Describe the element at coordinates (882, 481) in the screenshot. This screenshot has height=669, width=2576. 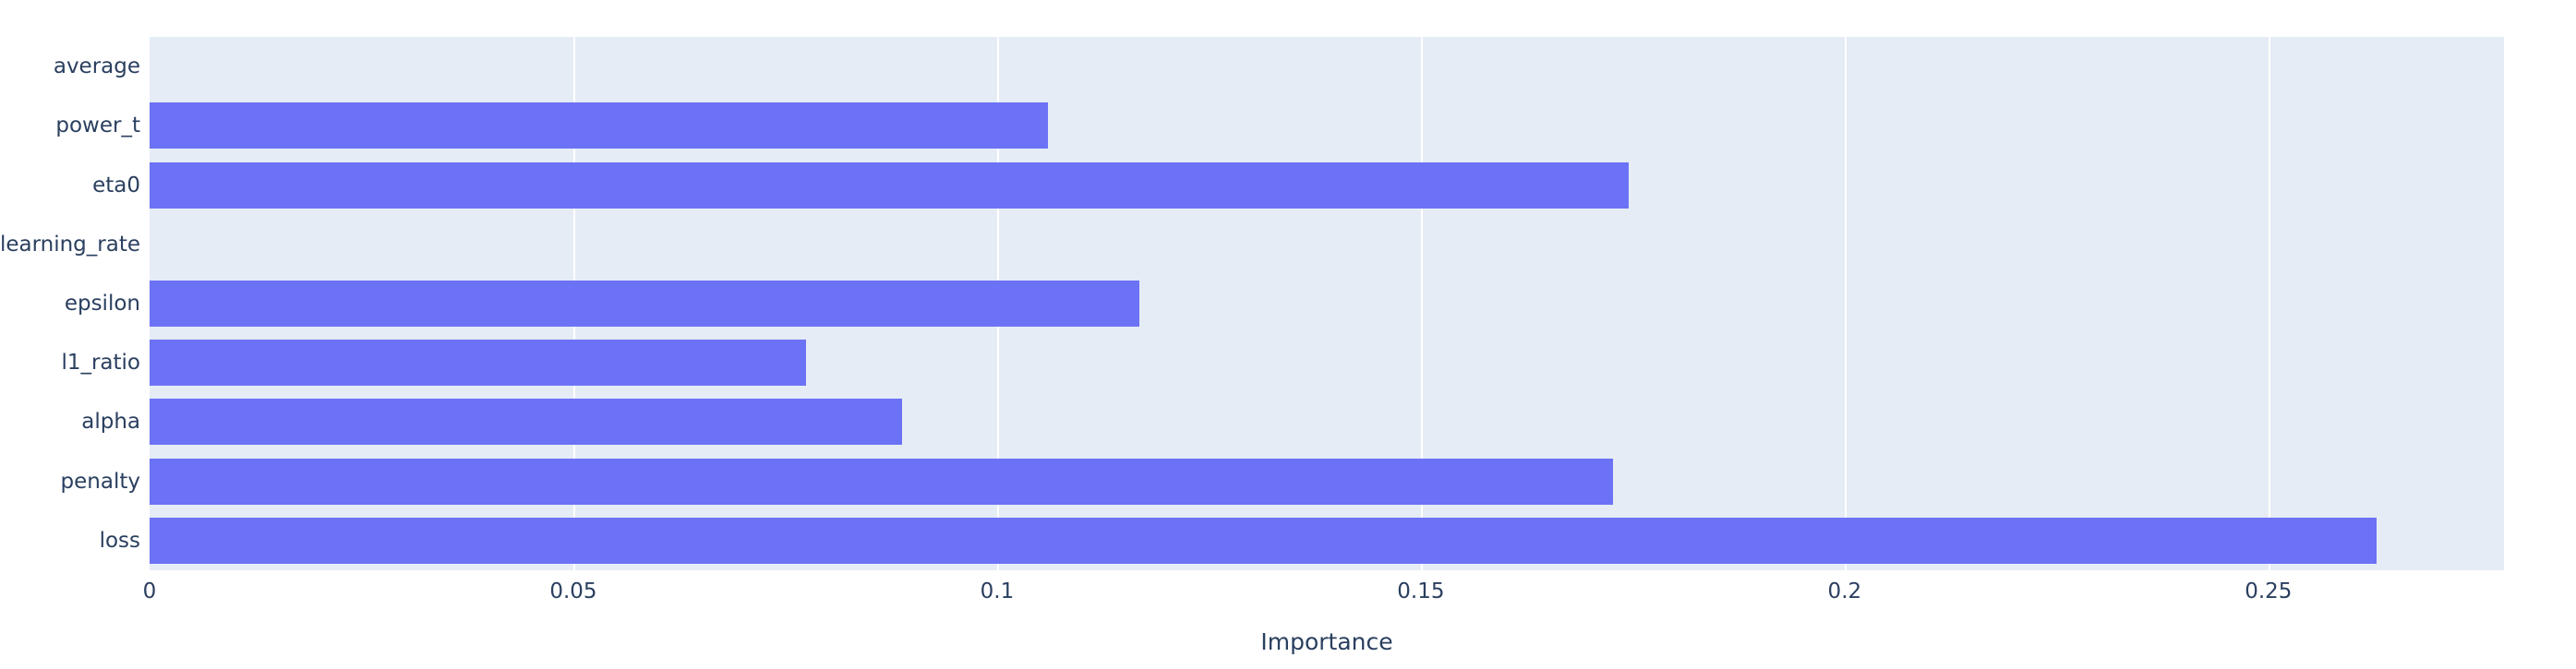
I see `bar-penalty` at that location.